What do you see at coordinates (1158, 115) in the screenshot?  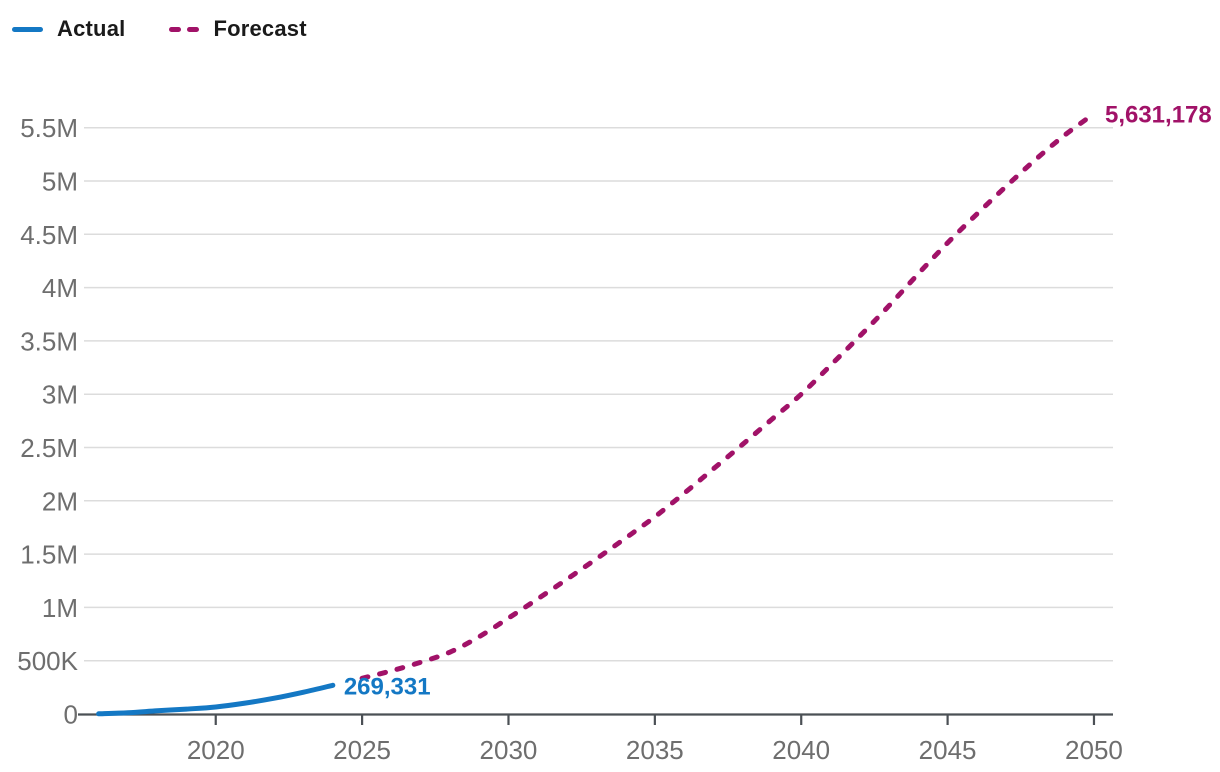 I see `series-end-value-label-forecast: 5,631,178` at bounding box center [1158, 115].